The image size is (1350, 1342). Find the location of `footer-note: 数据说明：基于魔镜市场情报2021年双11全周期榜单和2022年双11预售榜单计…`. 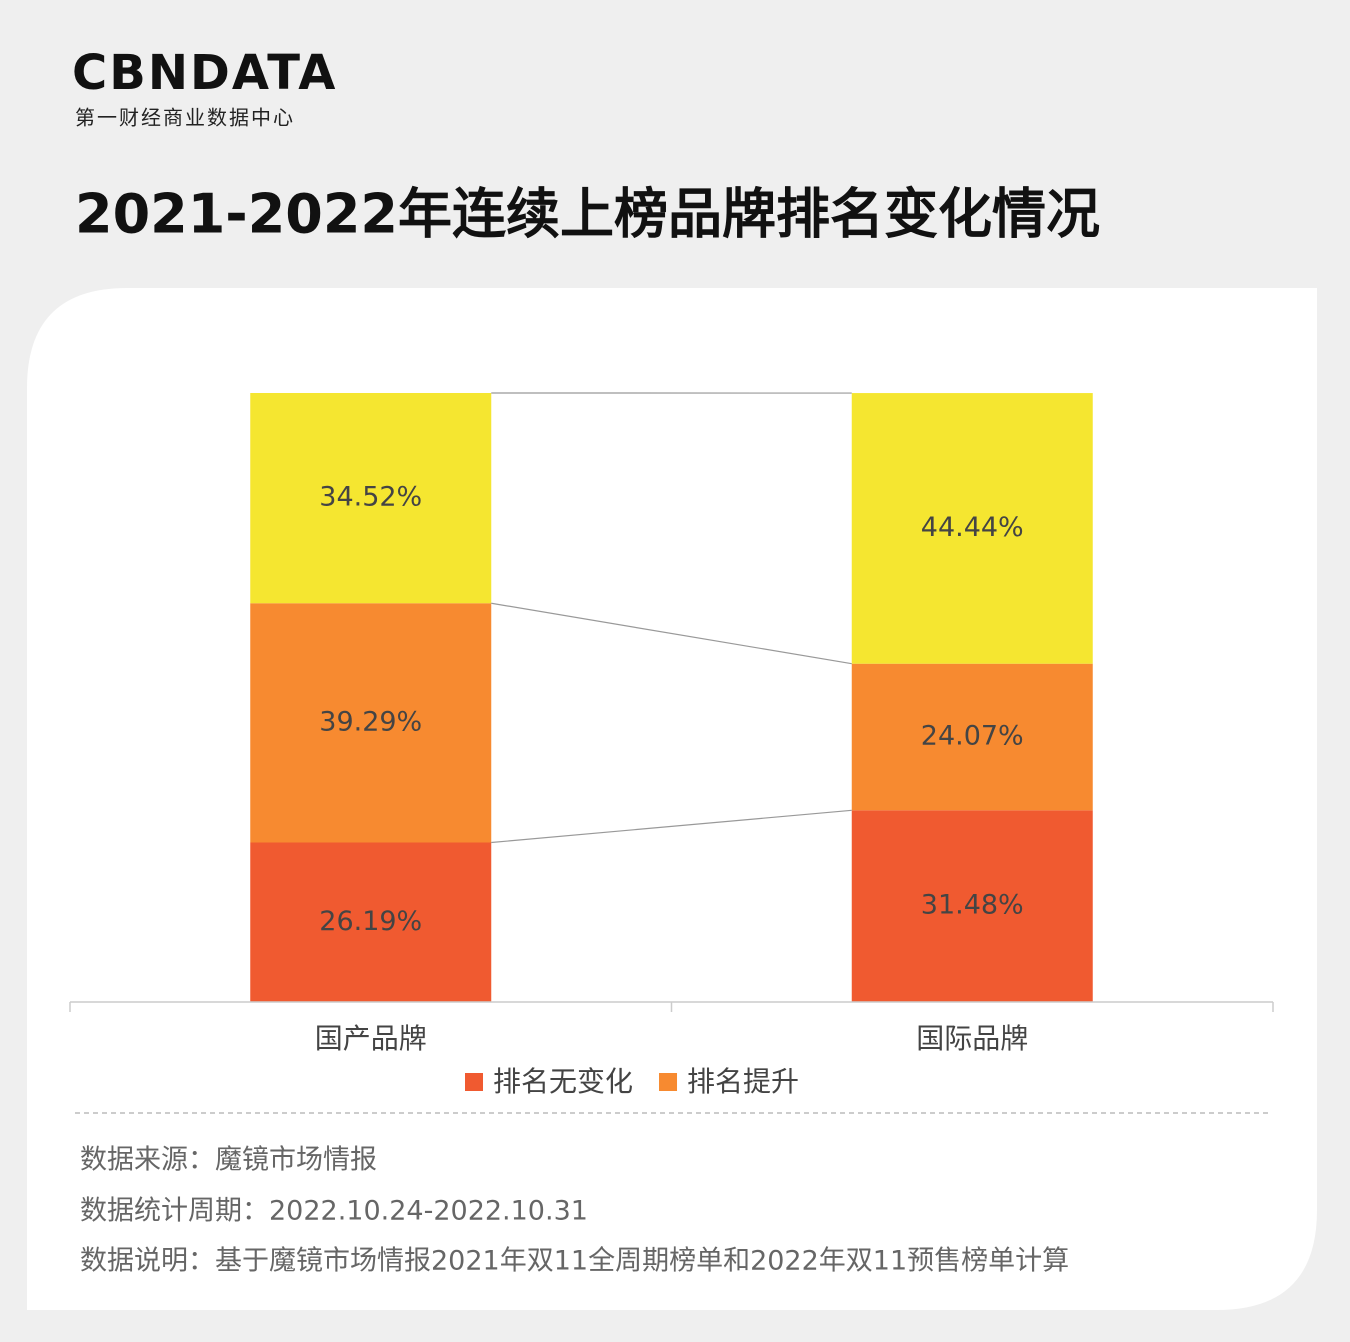

footer-note: 数据说明：基于魔镜市场情报2021年双11全周期榜单和2022年双11预售榜单计… is located at coordinates (574, 1261).